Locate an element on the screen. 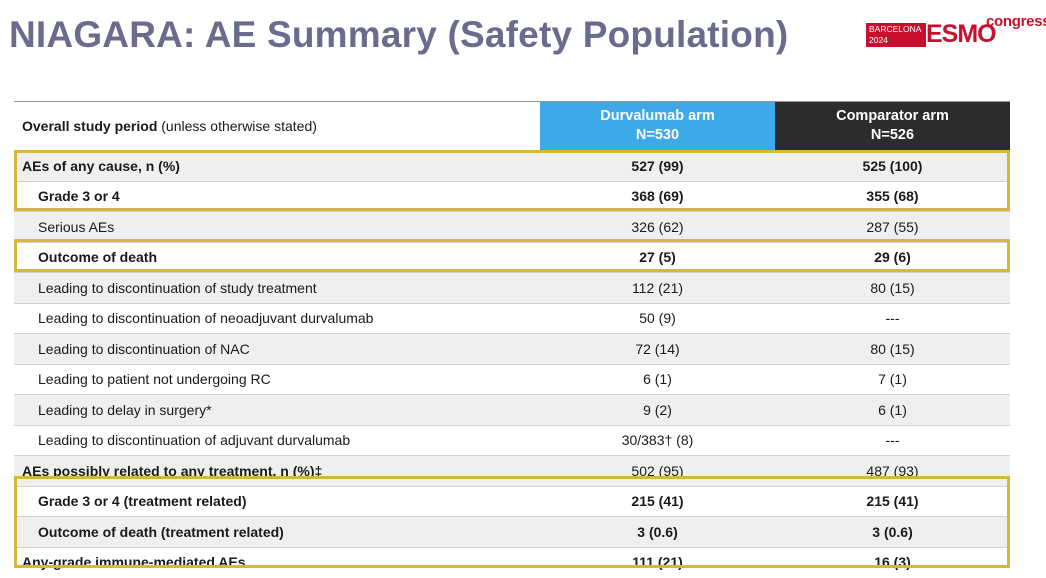 Image resolution: width=1046 pixels, height=578 pixels. logo-city-box: BARCELONA 2024 is located at coordinates (896, 35).